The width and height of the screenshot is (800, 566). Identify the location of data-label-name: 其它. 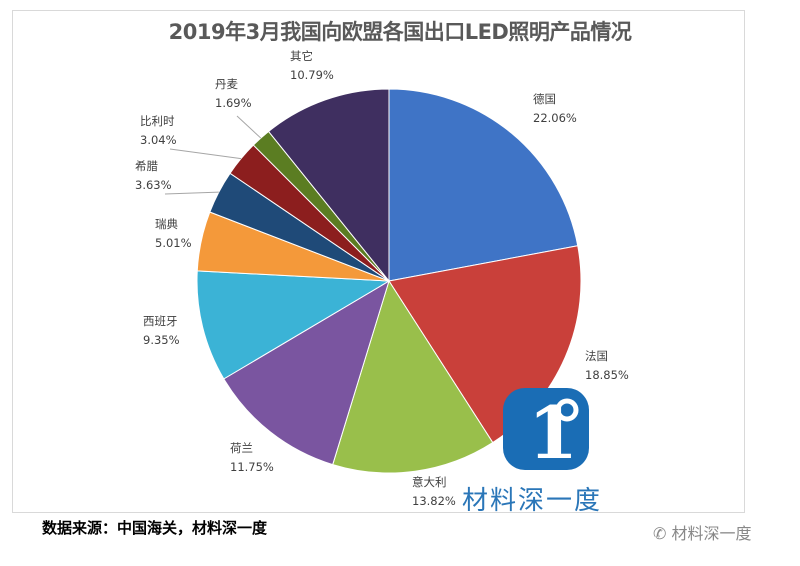
(301, 56).